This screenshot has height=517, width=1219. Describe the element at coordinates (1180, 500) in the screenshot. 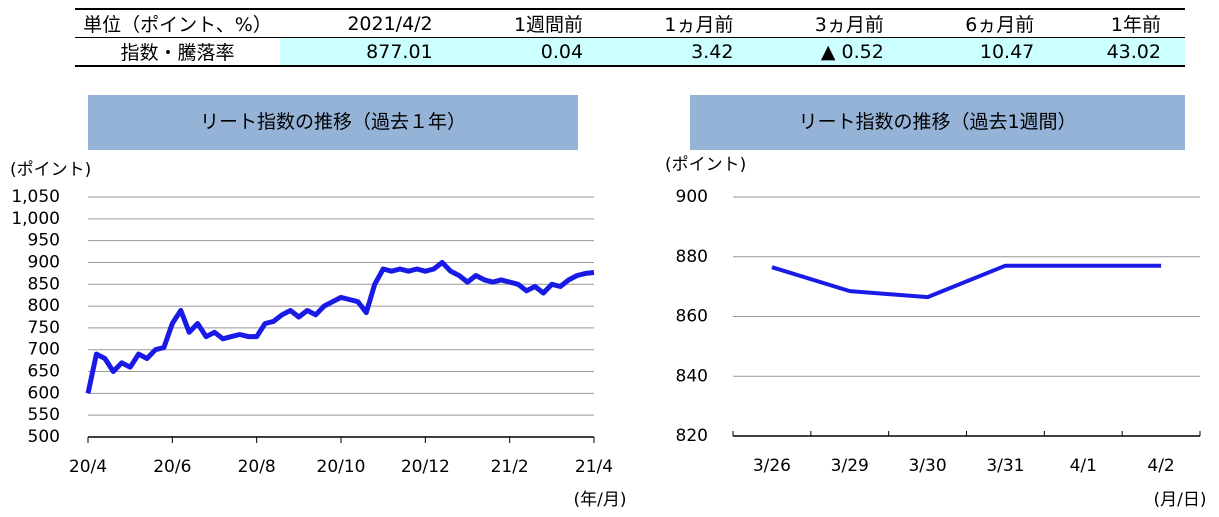

I see `x-axis-label: (月/日)` at that location.